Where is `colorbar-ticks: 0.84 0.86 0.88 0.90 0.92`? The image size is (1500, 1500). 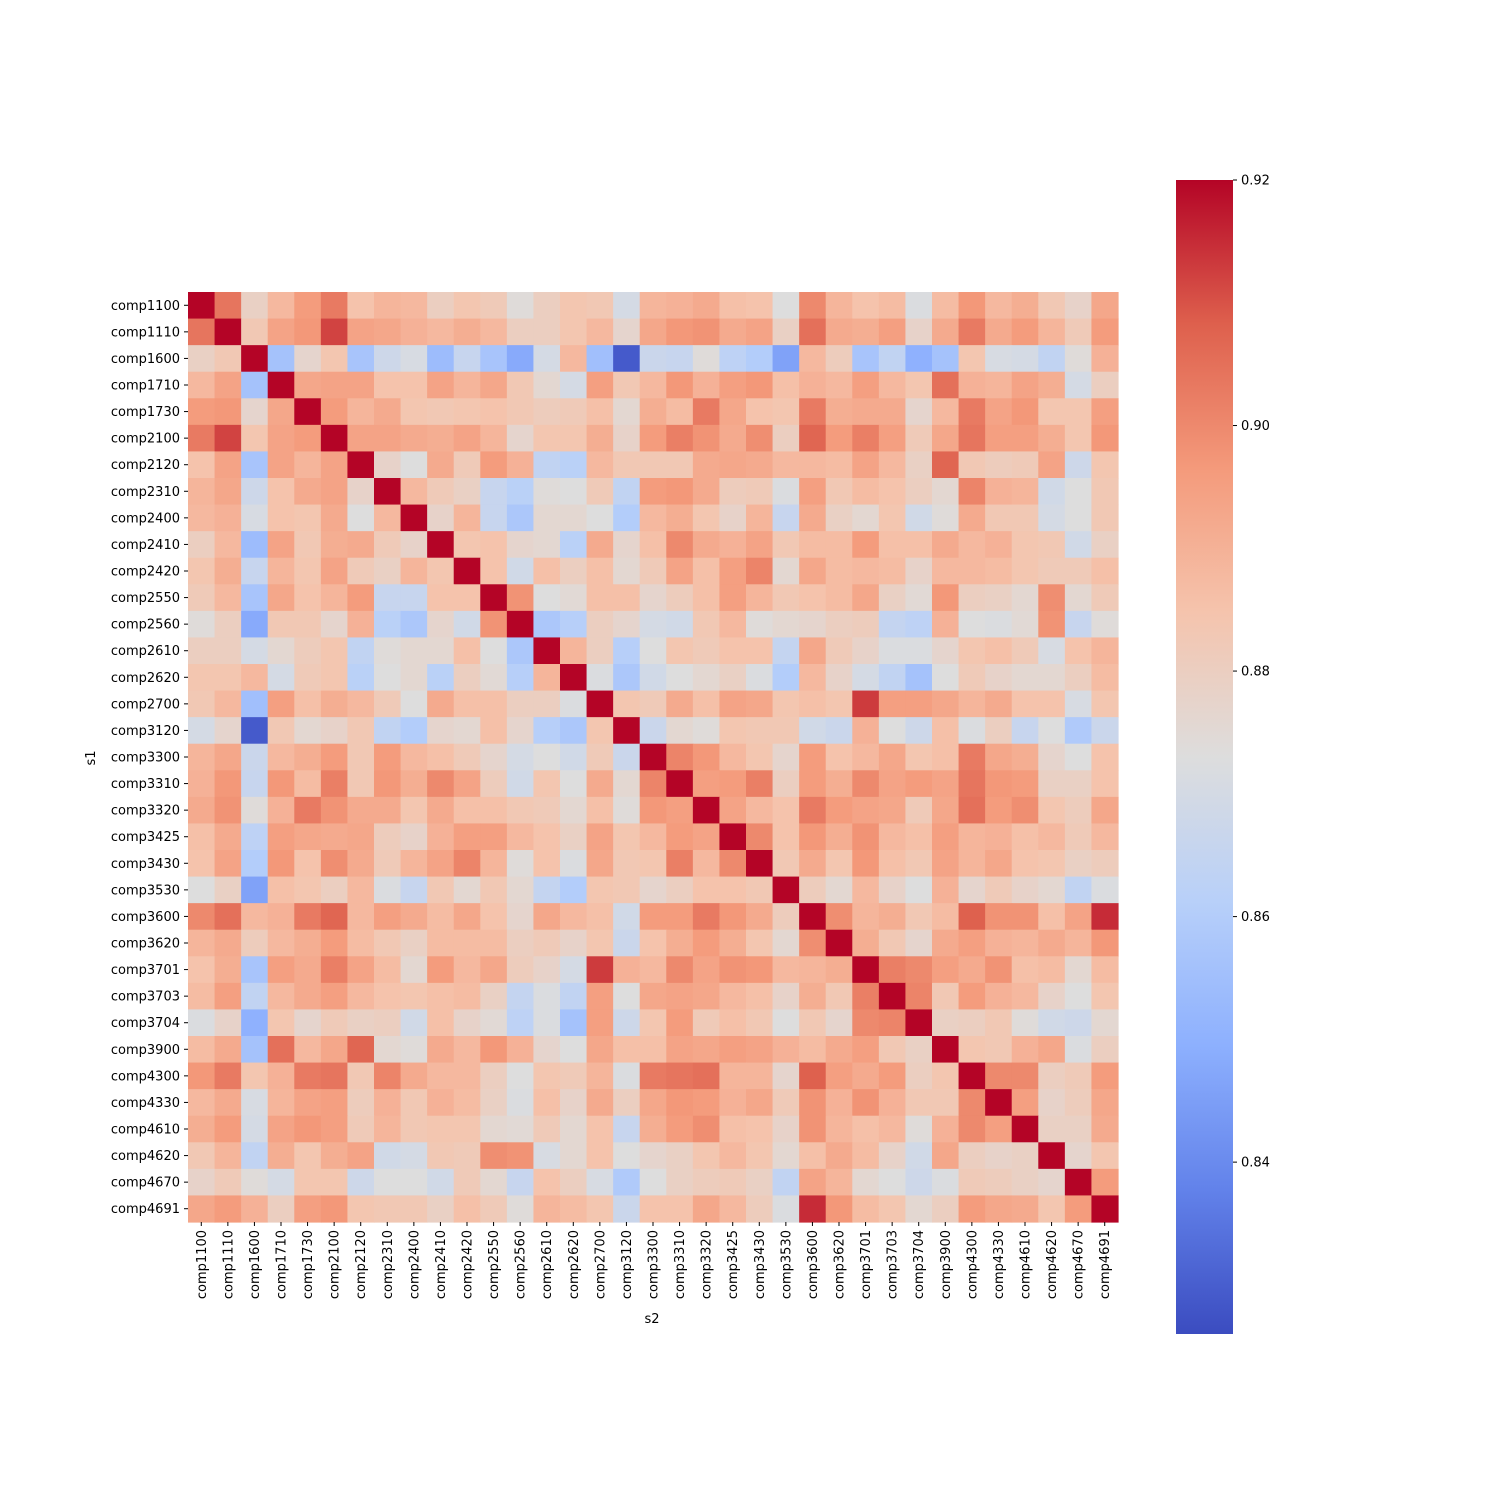 colorbar-ticks: 0.84 0.86 0.88 0.90 0.92 is located at coordinates (1251, 672).